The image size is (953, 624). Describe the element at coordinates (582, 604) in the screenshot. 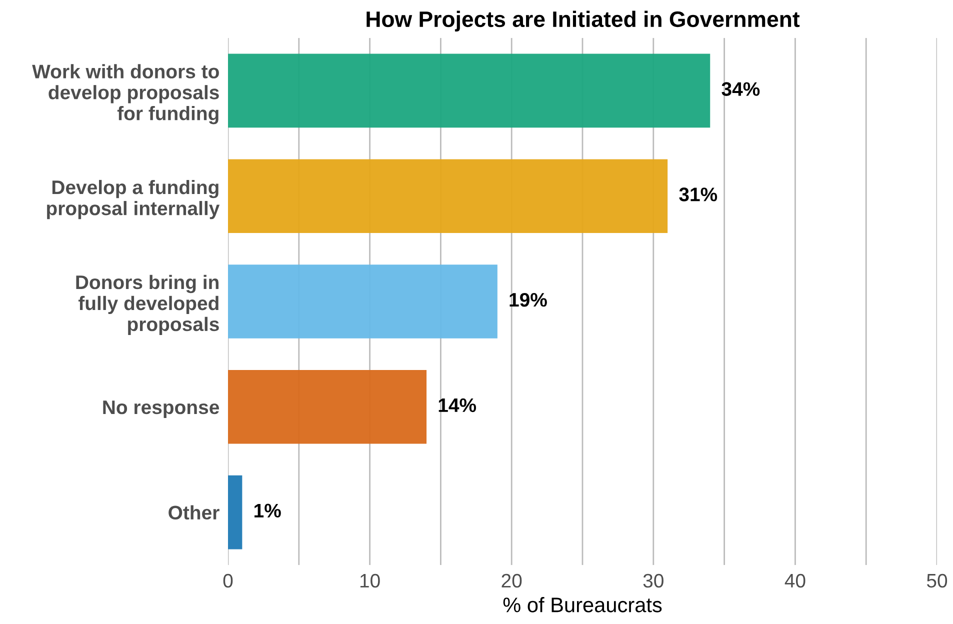

I see `x-axis-title: % of Bureaucrats` at that location.